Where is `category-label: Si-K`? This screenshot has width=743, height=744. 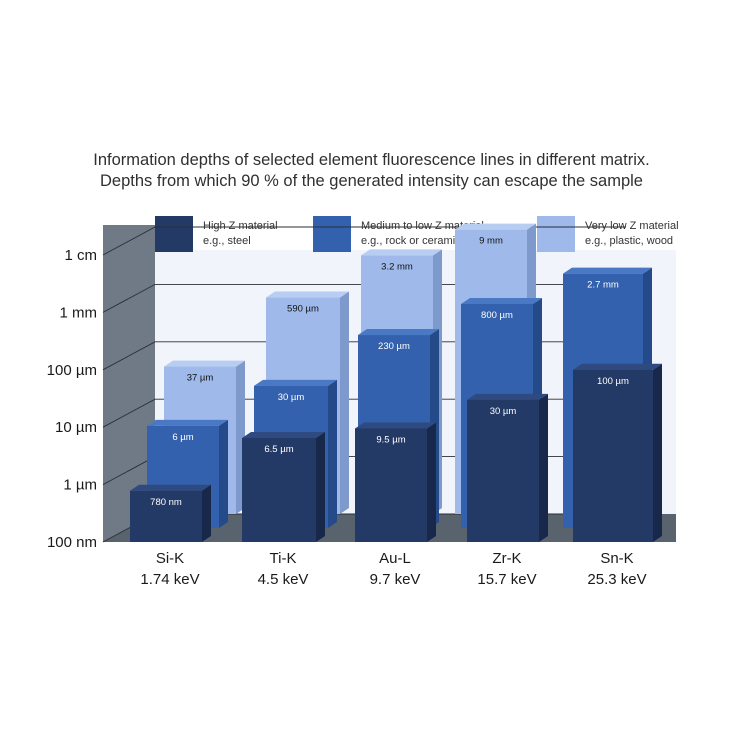
category-label: Si-K is located at coordinates (170, 558).